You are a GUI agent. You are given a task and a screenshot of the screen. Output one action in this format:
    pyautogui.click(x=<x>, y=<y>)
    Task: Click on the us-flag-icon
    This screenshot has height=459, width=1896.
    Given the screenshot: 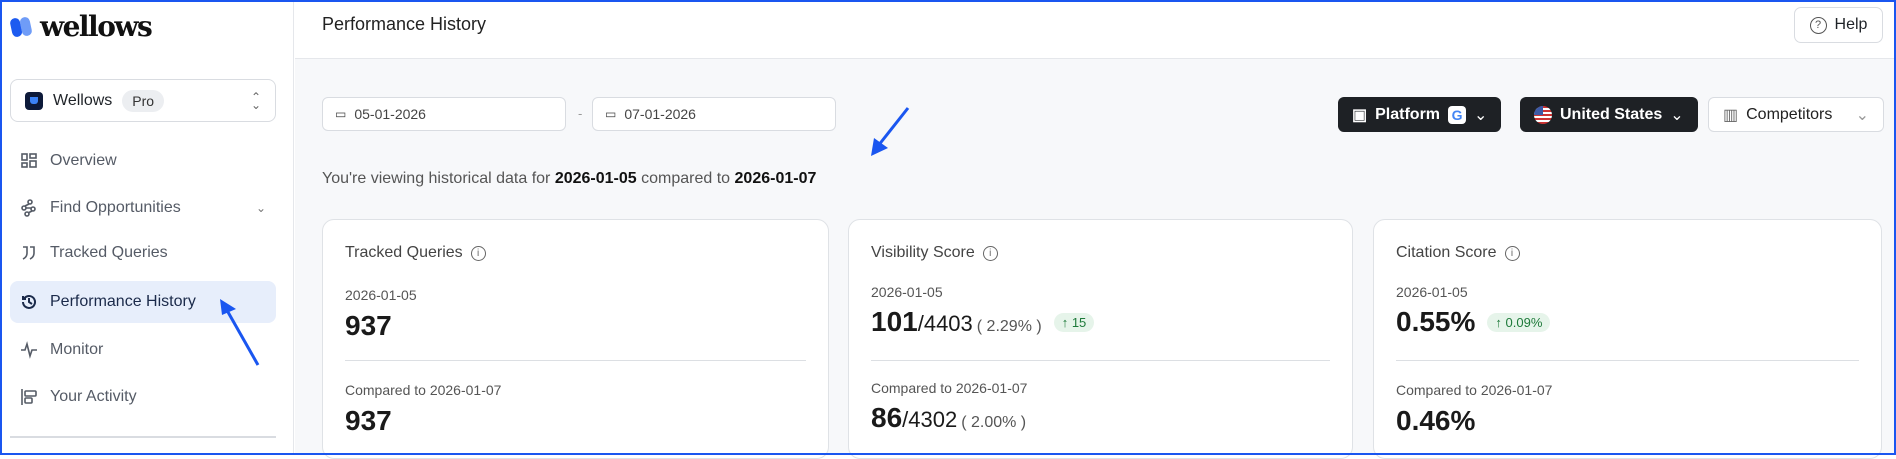 What is the action you would take?
    pyautogui.click(x=1543, y=114)
    